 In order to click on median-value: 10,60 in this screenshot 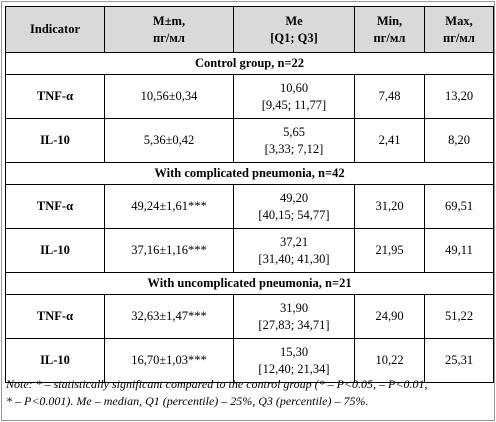, I will do `click(294, 87)`.